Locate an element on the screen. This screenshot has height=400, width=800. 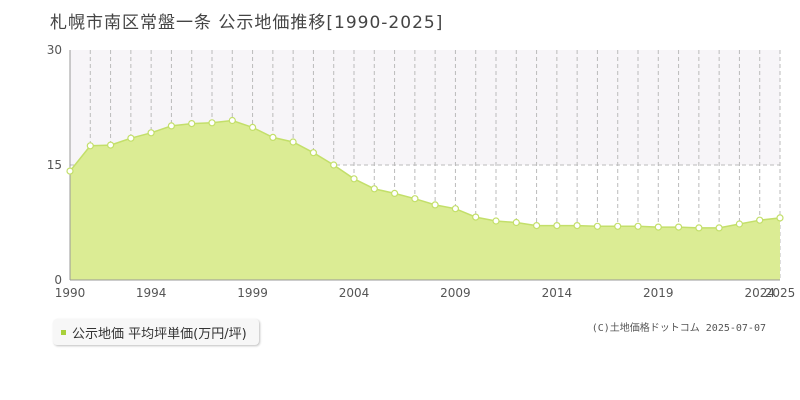
x-tick-label: 2014 is located at coordinates (557, 293).